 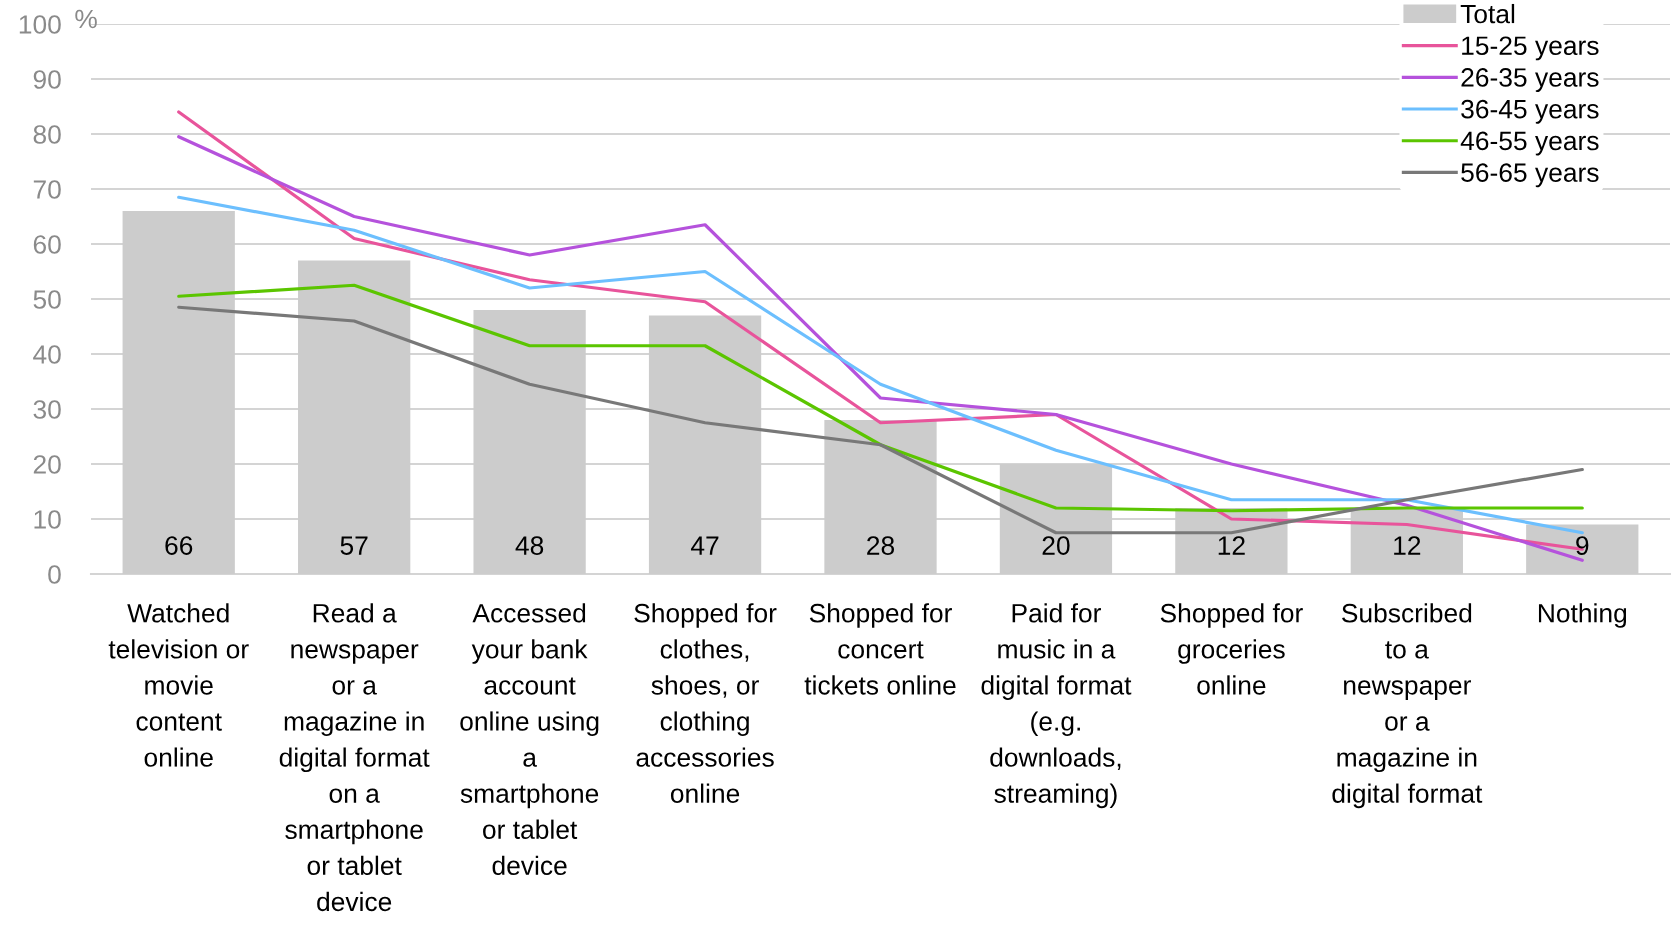 I want to click on y-tick-label: 50, so click(x=47, y=299).